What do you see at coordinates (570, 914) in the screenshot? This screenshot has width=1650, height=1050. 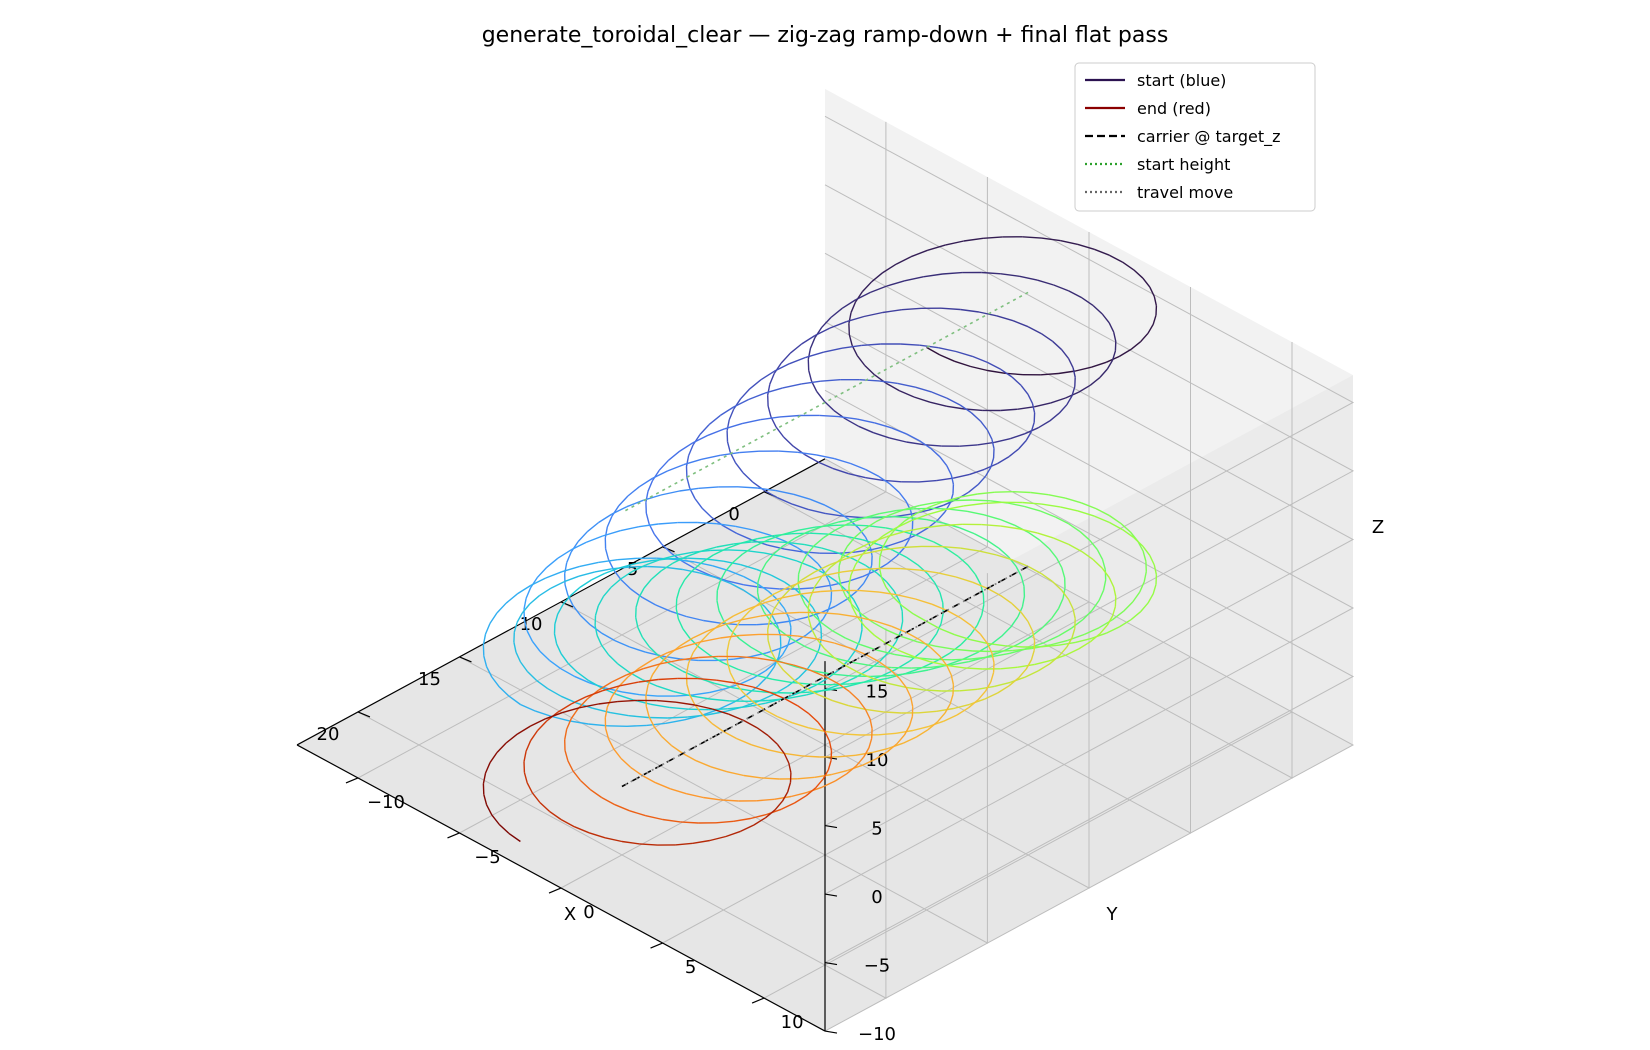 I see `x-axis-label: X` at bounding box center [570, 914].